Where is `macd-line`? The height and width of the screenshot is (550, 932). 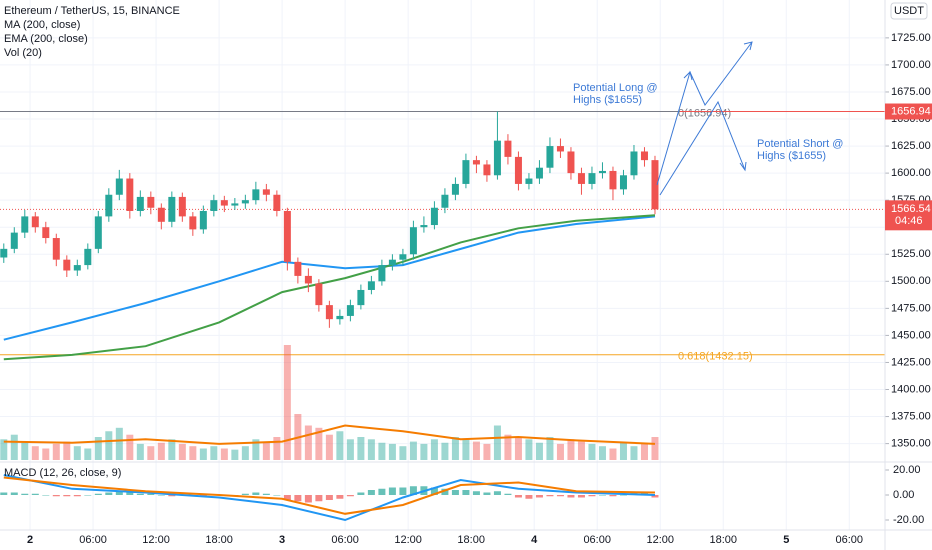 macd-line is located at coordinates (329, 498).